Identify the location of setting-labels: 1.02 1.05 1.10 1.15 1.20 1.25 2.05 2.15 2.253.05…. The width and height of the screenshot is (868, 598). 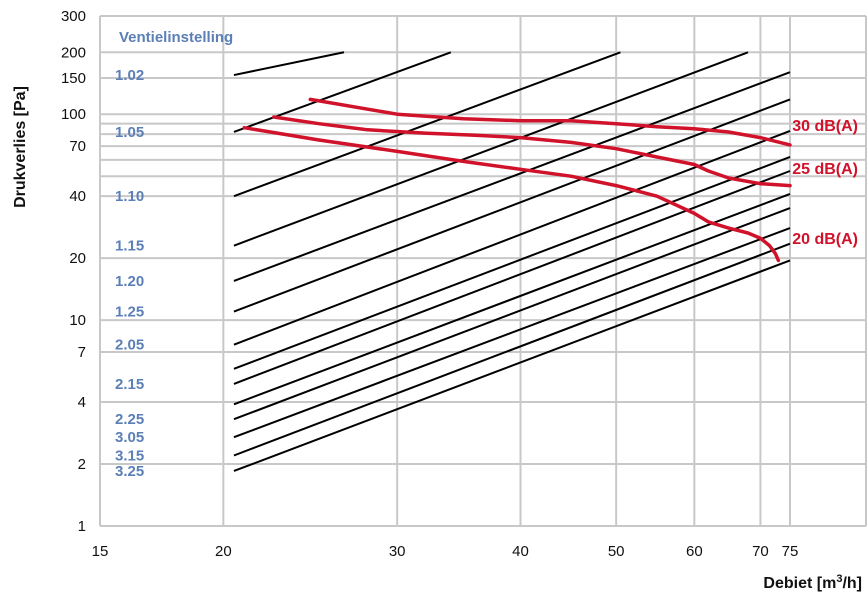
(129, 273).